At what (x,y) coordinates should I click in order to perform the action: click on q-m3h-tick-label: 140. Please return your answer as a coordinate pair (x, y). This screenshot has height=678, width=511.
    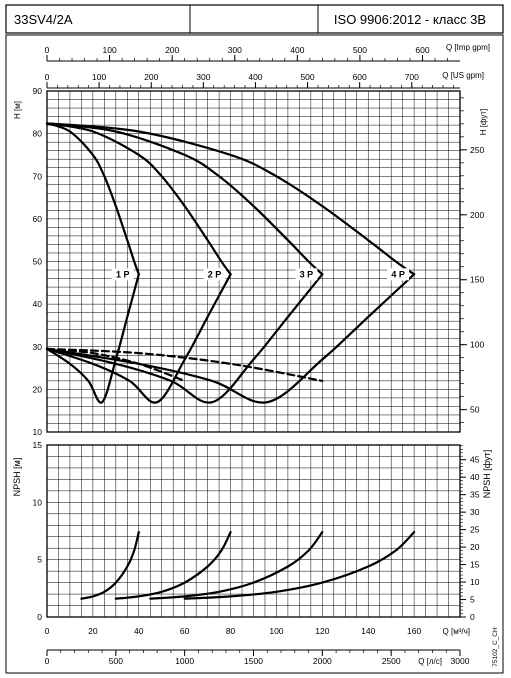
    Looking at the image, I should click on (368, 631).